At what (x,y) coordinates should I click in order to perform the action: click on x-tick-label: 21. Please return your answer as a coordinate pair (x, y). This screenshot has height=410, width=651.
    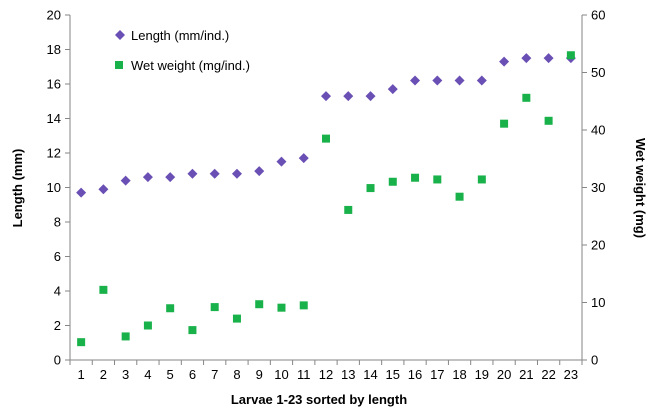
    Looking at the image, I should click on (526, 374).